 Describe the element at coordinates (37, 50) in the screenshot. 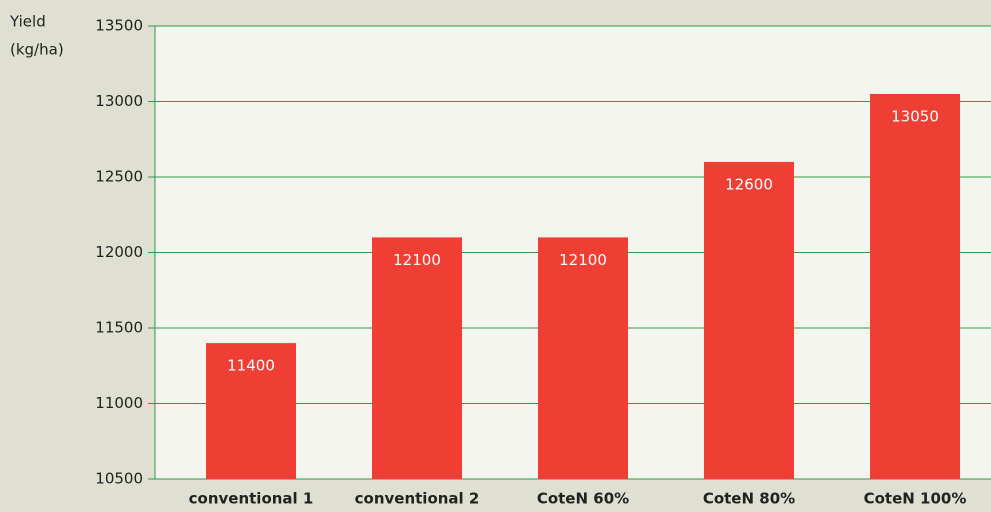

I see `y-axis-label: (kg/ha)` at that location.